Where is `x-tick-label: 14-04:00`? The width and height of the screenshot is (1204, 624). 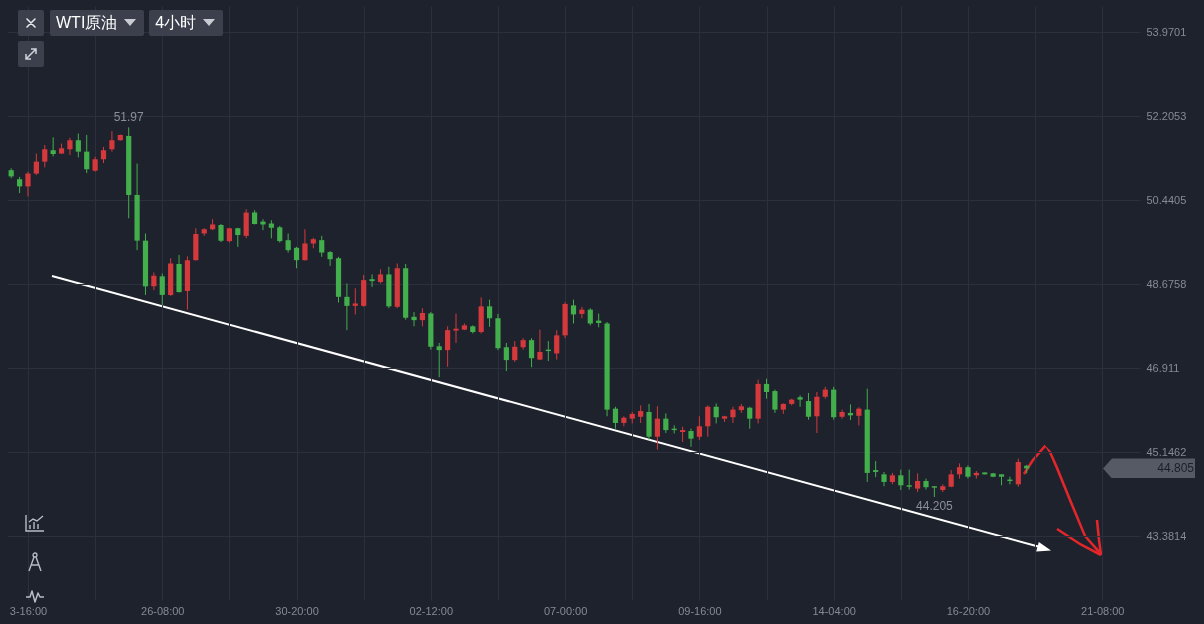
x-tick-label: 14-04:00 is located at coordinates (834, 610).